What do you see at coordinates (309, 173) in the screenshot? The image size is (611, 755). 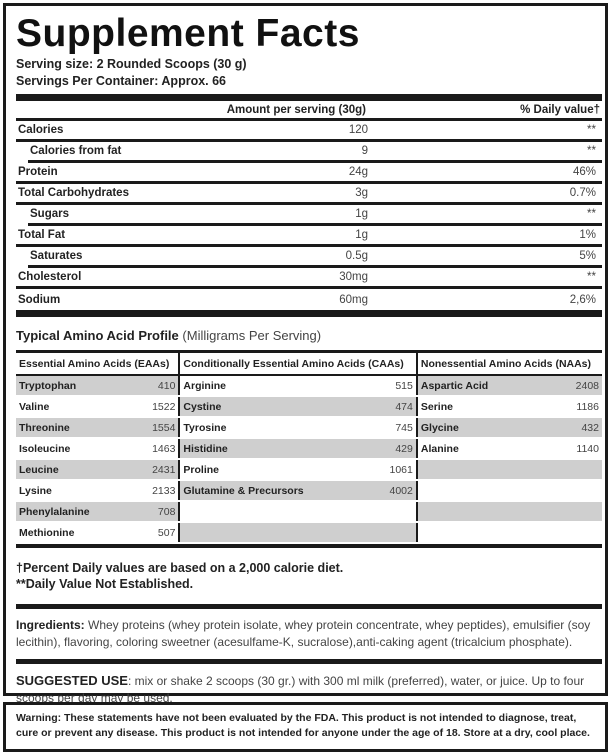 I see `nutrition-row: Protein 24g 46%` at bounding box center [309, 173].